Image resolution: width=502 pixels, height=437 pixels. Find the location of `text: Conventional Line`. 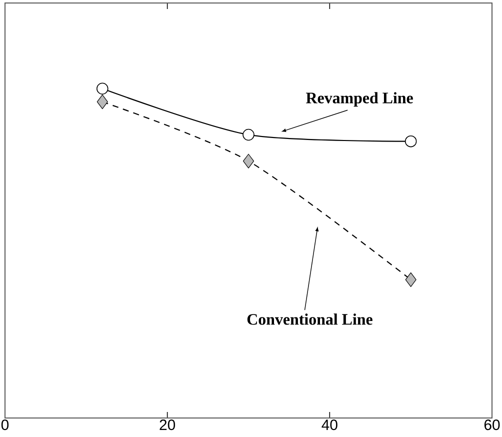

text: Conventional Line is located at coordinates (309, 319).